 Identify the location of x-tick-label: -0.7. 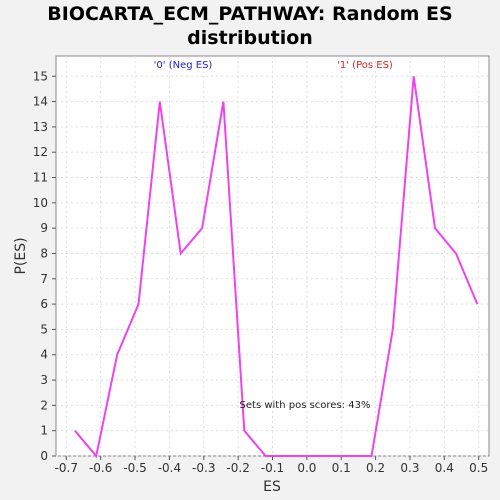
(66, 468).